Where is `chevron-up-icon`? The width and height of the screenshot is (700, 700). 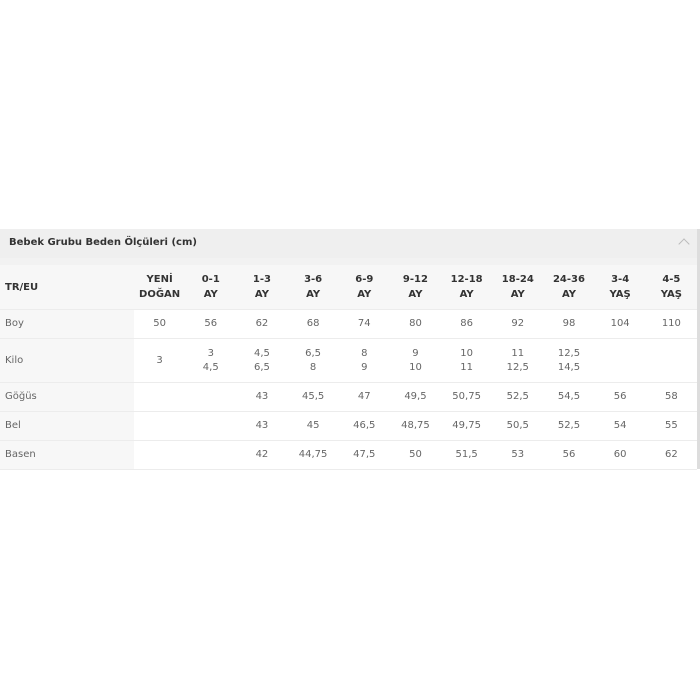
chevron-up-icon is located at coordinates (684, 244).